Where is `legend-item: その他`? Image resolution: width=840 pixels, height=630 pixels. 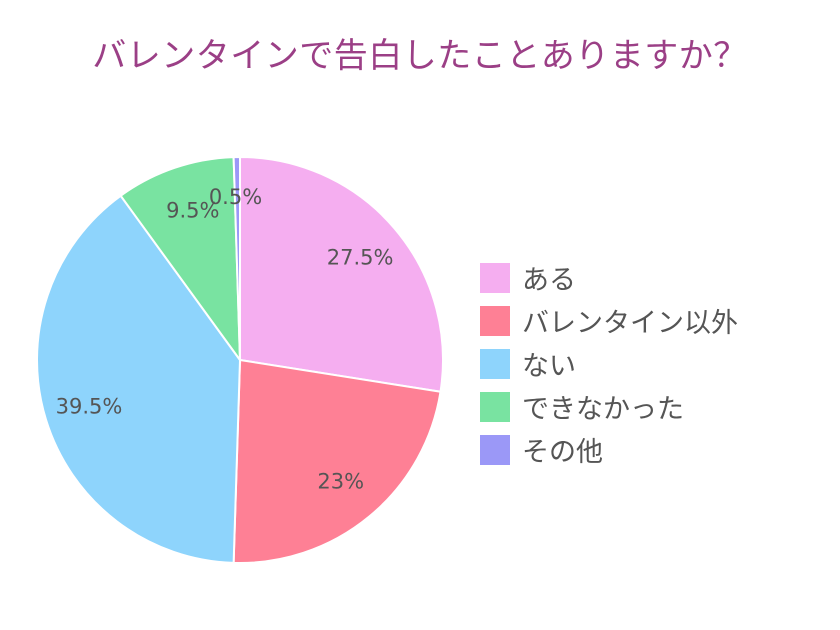 legend-item: その他 is located at coordinates (609, 449).